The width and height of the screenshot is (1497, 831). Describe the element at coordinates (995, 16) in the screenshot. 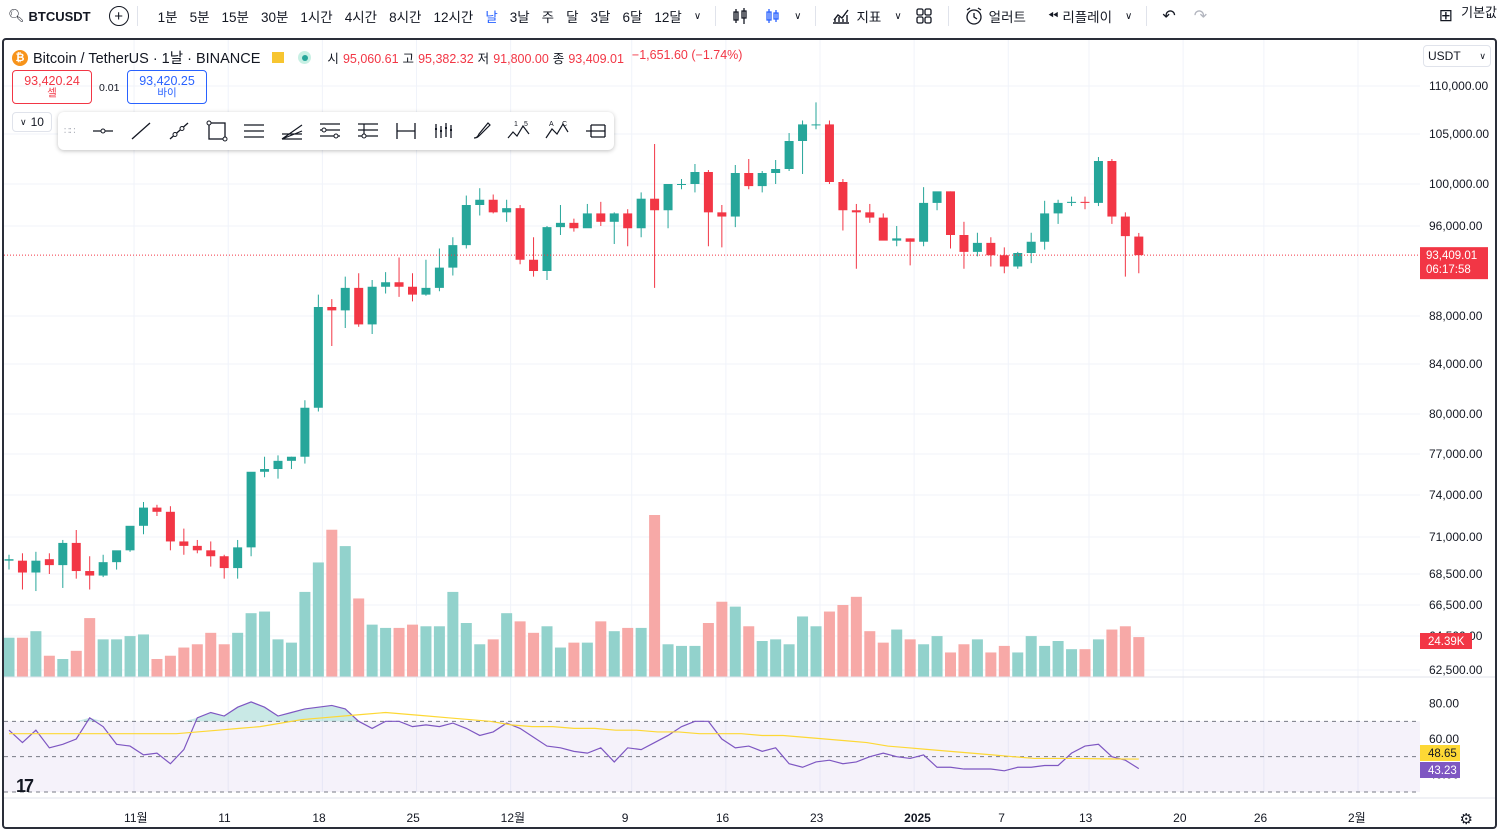

I see `alerts-button: 얼러트` at that location.